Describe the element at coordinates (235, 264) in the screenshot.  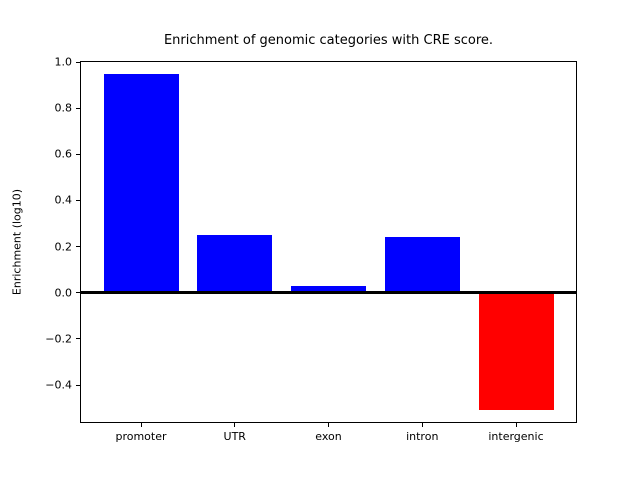
I see `bar-UTR` at that location.